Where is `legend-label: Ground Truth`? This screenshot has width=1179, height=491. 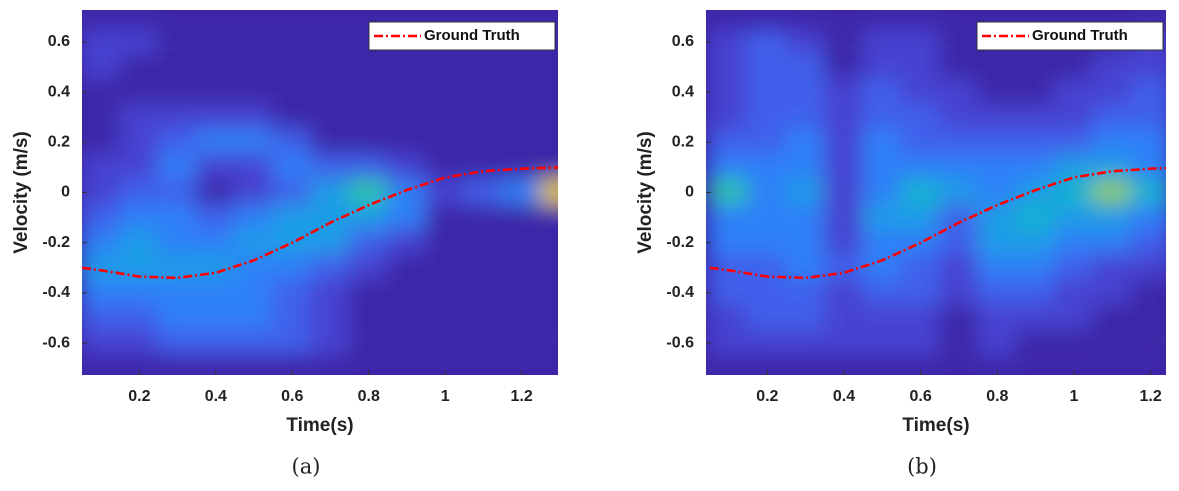 legend-label: Ground Truth is located at coordinates (472, 35).